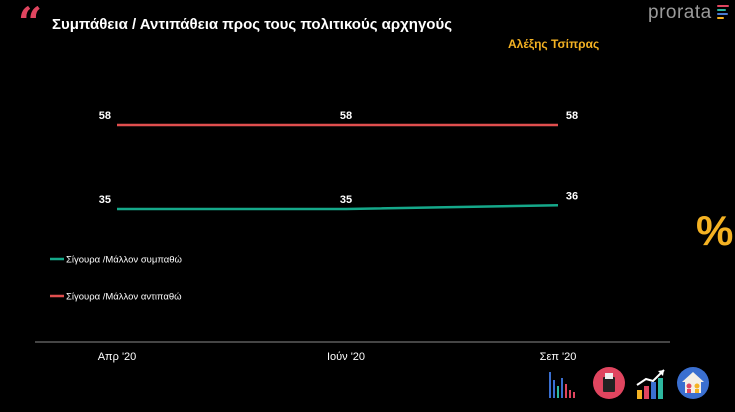 This screenshot has height=412, width=735. What do you see at coordinates (30, 23) in the screenshot?
I see `quote-icon: “` at bounding box center [30, 23].